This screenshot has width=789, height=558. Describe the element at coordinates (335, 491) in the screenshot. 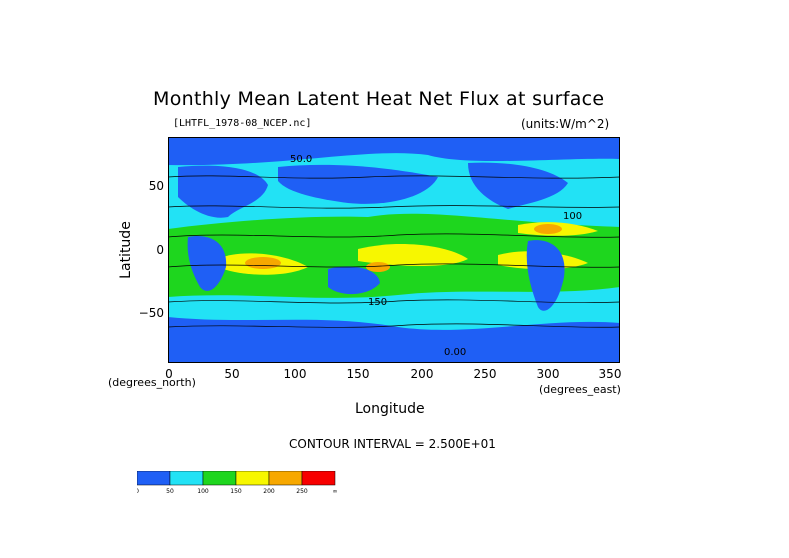

I see `colorbar-label: ∞` at that location.